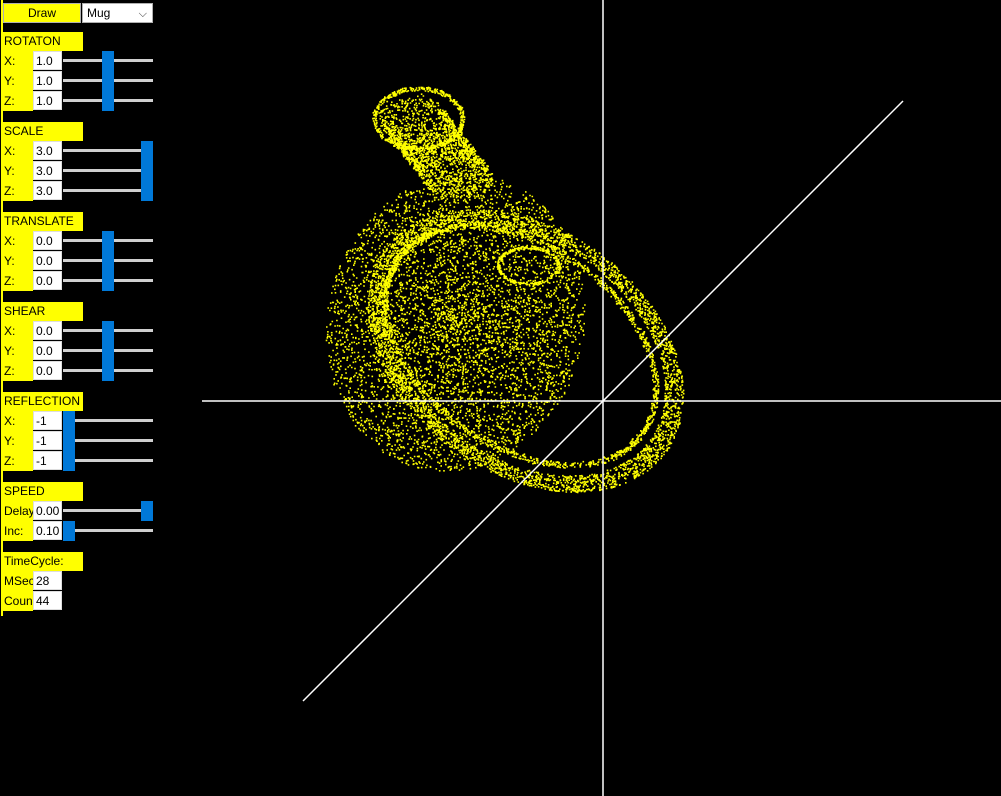 Image resolution: width=1001 pixels, height=796 pixels. Describe the element at coordinates (18, 261) in the screenshot. I see `translate-y-label: Y:` at that location.